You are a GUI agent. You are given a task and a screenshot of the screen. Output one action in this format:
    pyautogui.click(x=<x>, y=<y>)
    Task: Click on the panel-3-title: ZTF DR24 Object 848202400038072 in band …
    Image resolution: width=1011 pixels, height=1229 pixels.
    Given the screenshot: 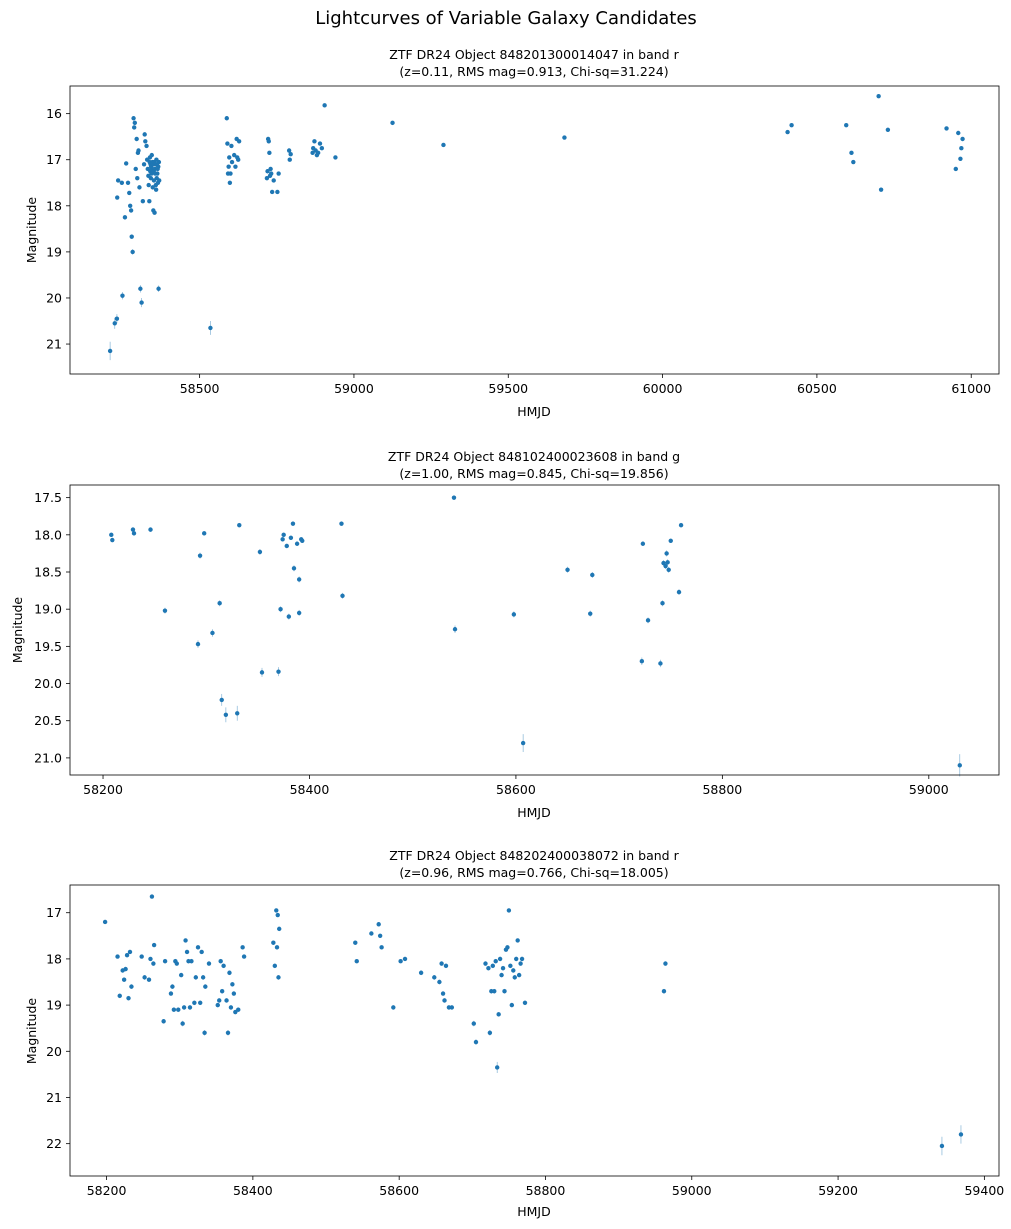 What is the action you would take?
    pyautogui.click(x=534, y=855)
    